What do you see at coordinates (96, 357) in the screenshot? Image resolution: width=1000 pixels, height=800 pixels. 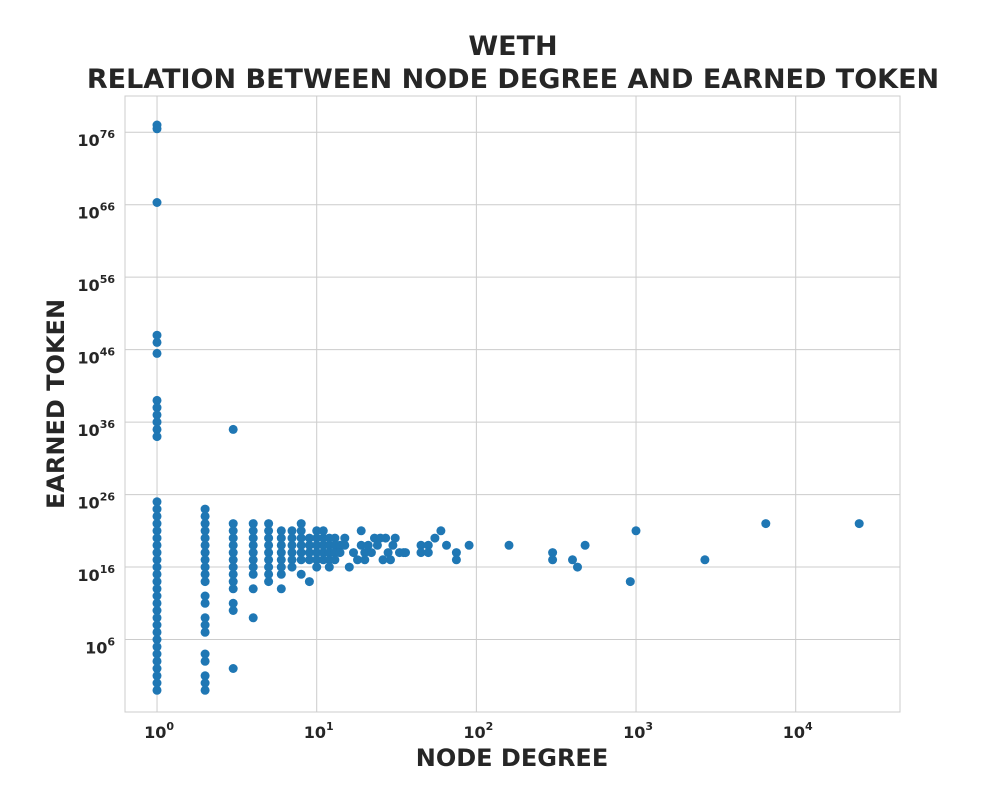 I see `y-tick-label: 1046` at bounding box center [96, 357].